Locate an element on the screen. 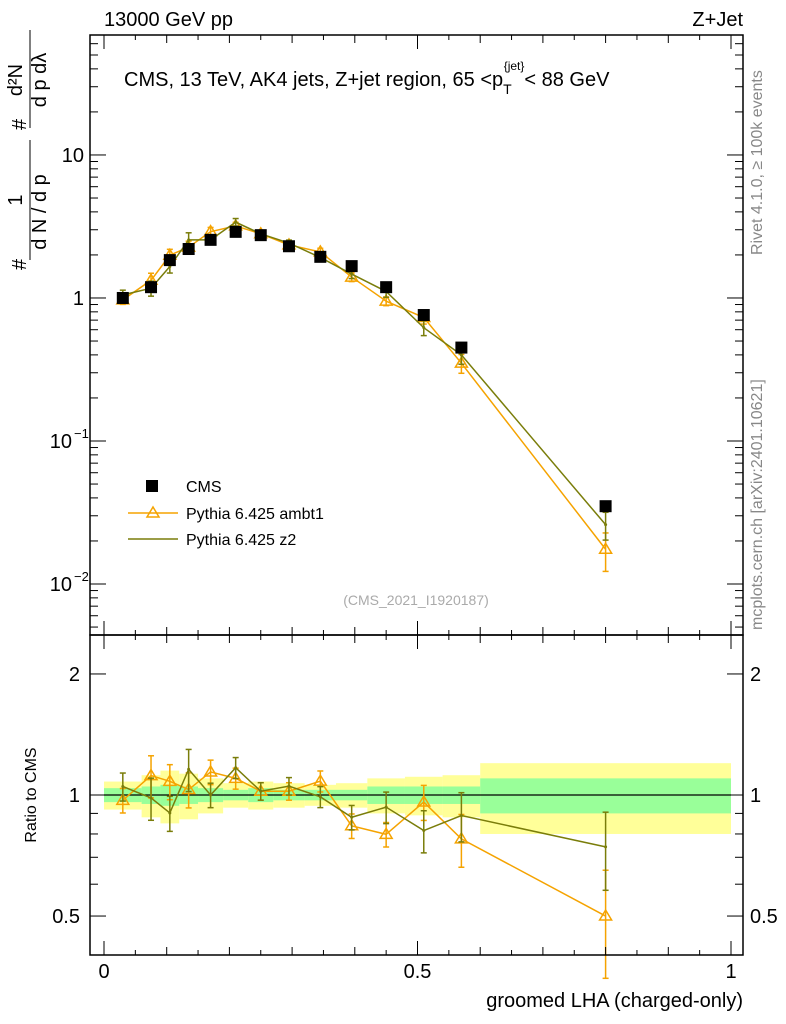 The width and height of the screenshot is (786, 1024). analysis-id: (CMS_2021_I1920187) is located at coordinates (416, 600).